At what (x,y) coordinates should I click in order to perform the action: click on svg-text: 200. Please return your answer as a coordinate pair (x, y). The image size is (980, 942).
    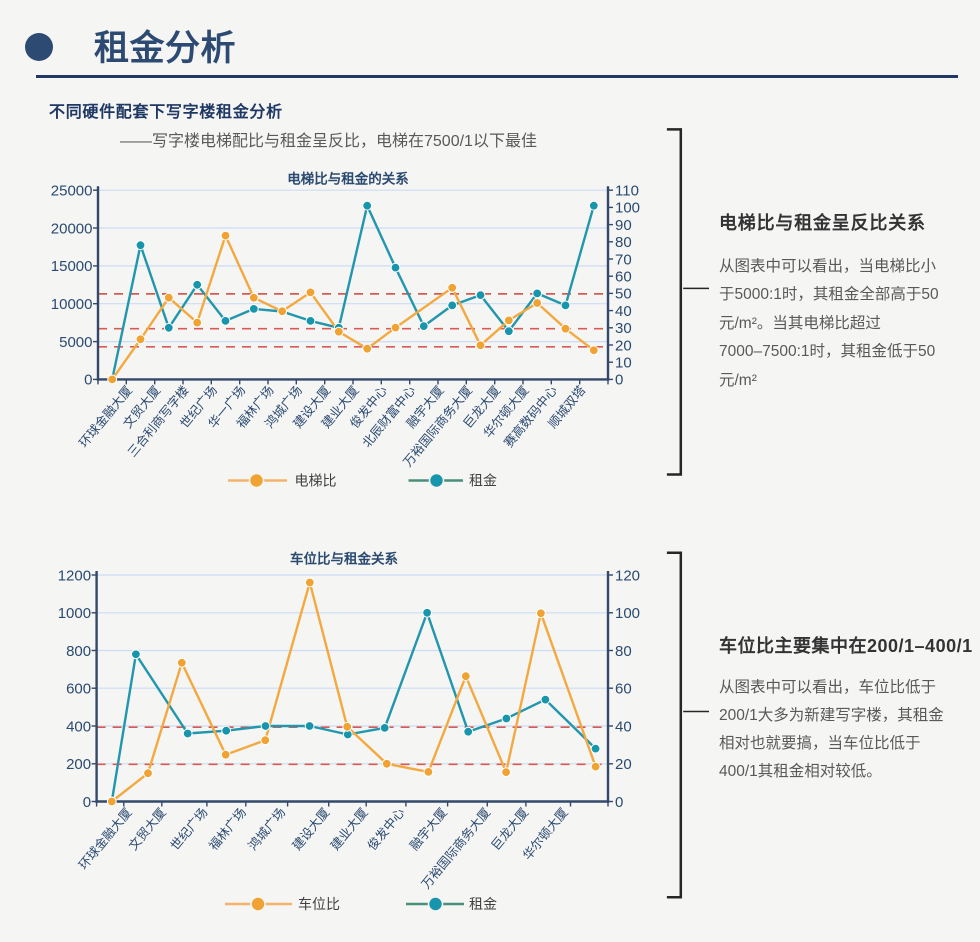
    Looking at the image, I should click on (78, 764).